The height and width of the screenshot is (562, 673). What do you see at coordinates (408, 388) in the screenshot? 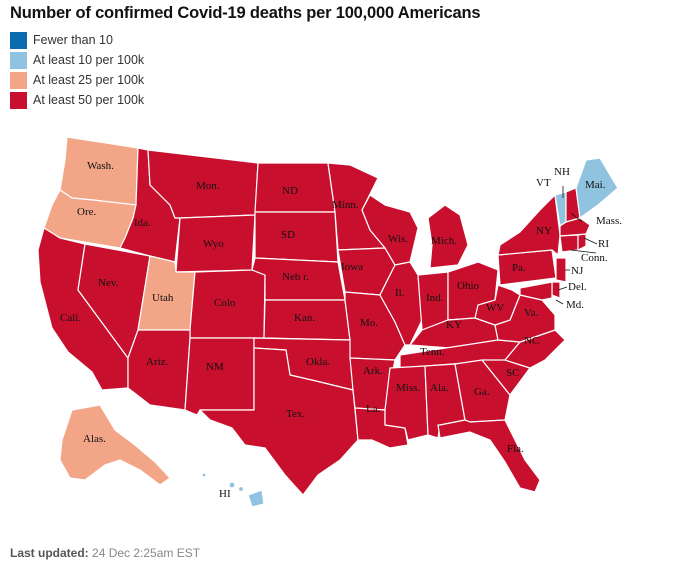
I see `state-label-miss: Miss.` at bounding box center [408, 388].